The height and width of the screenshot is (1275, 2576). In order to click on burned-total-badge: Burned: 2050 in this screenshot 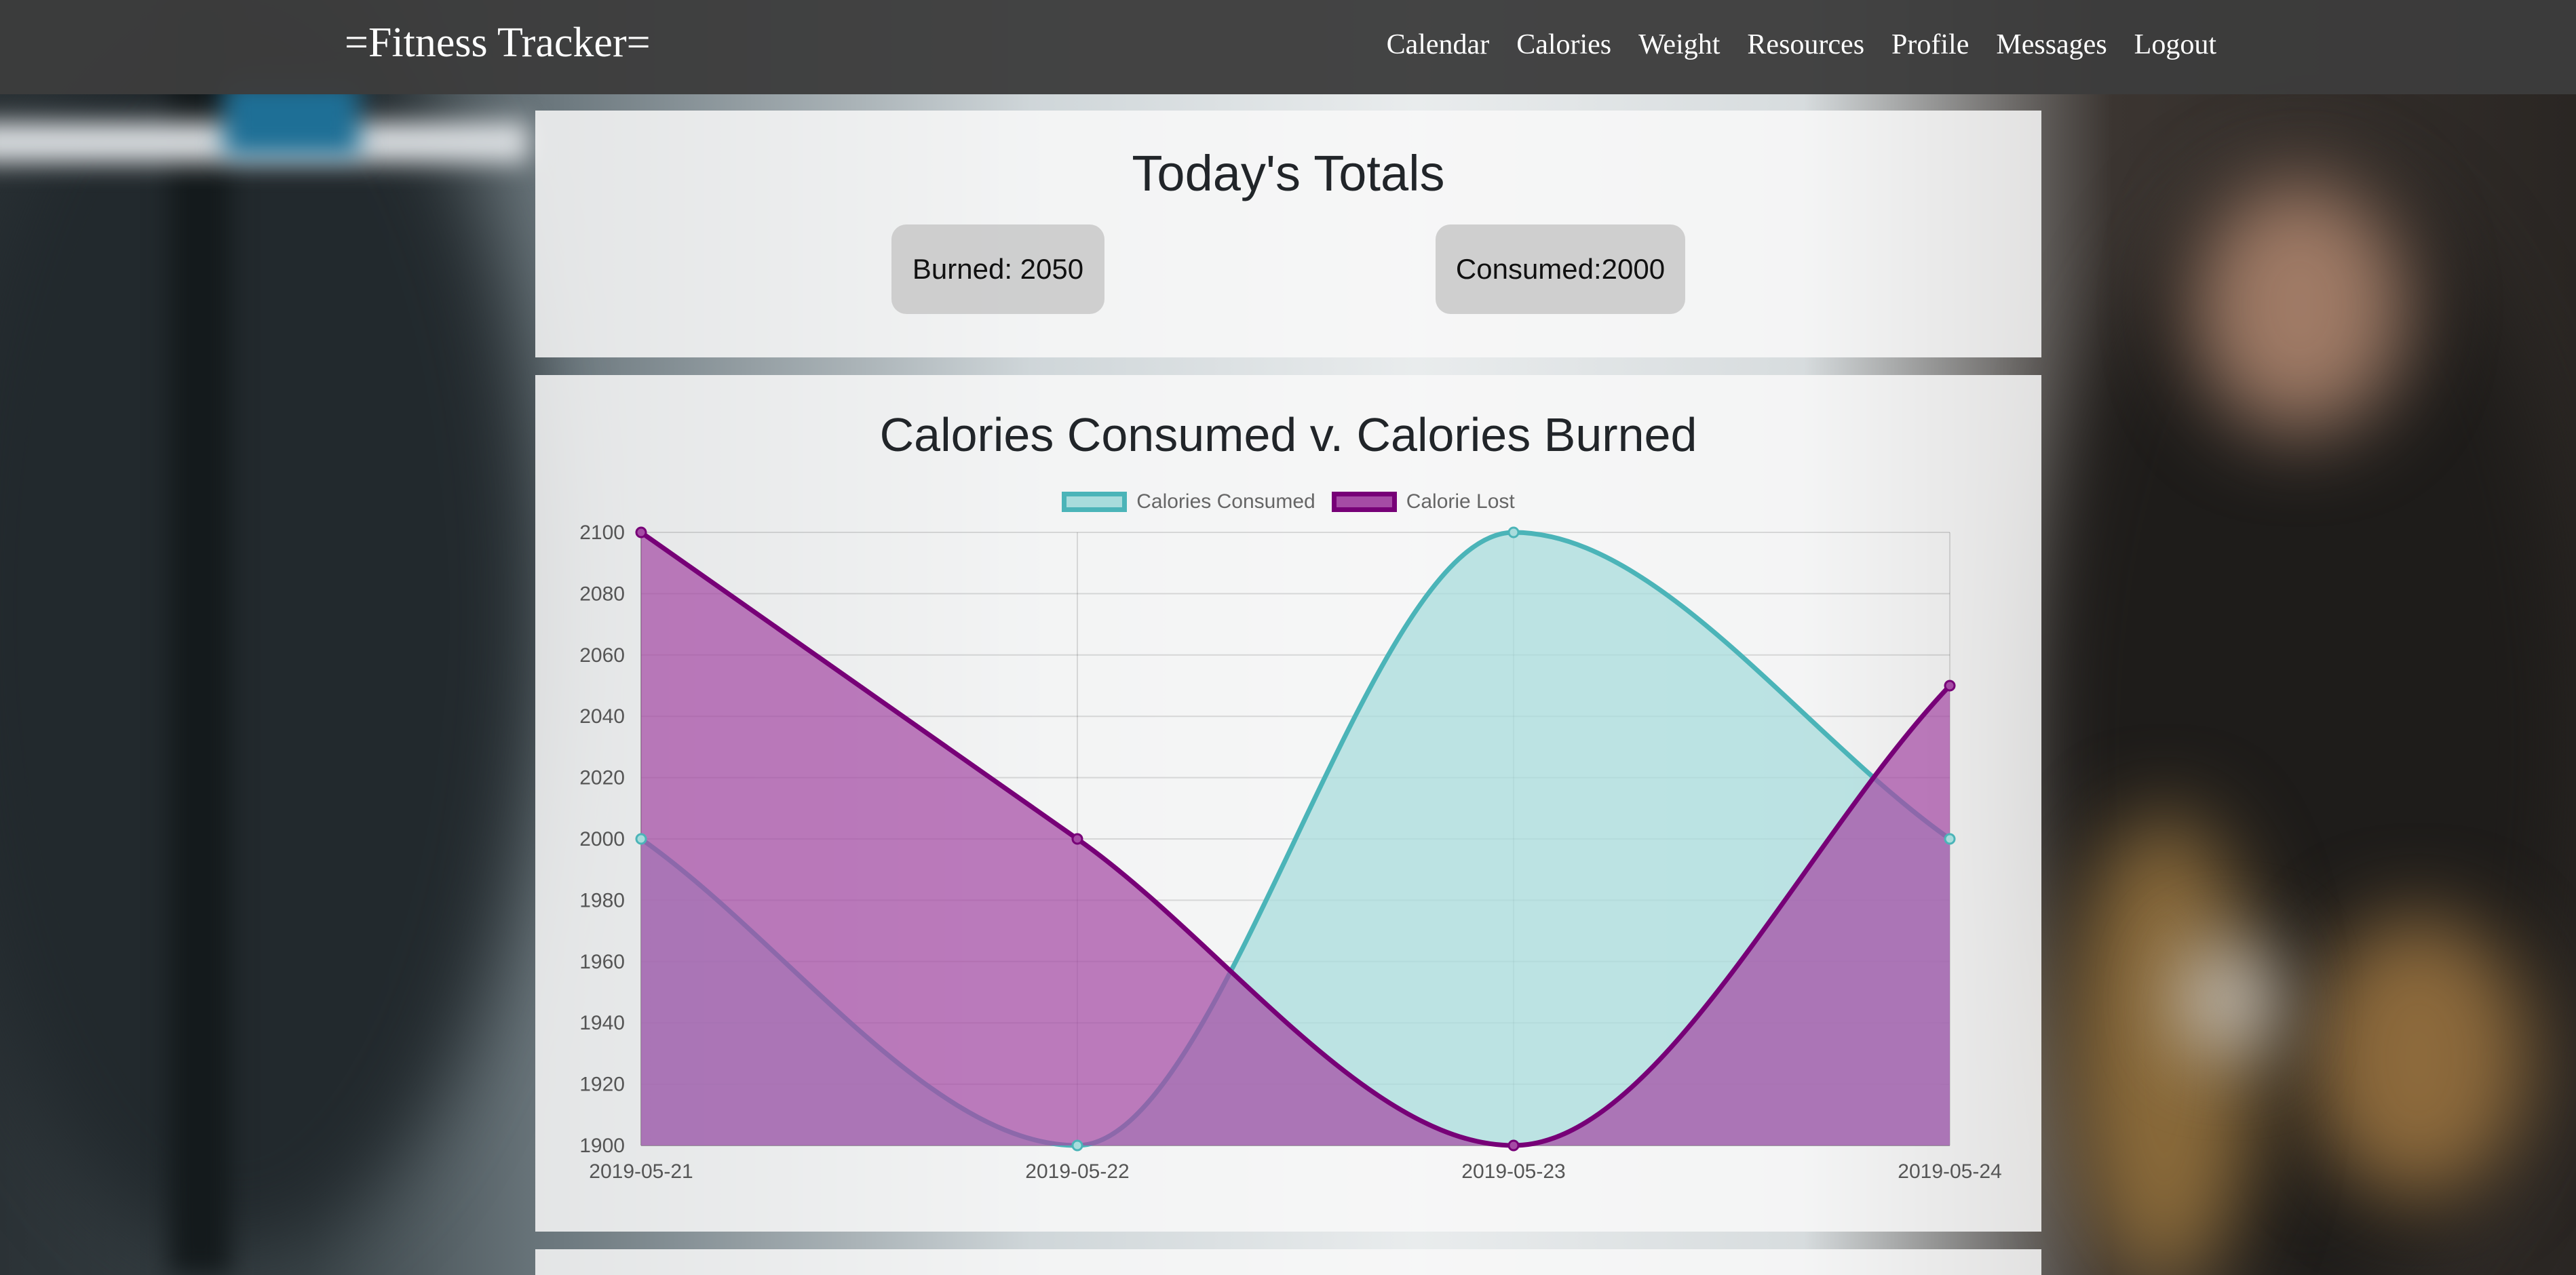, I will do `click(997, 269)`.